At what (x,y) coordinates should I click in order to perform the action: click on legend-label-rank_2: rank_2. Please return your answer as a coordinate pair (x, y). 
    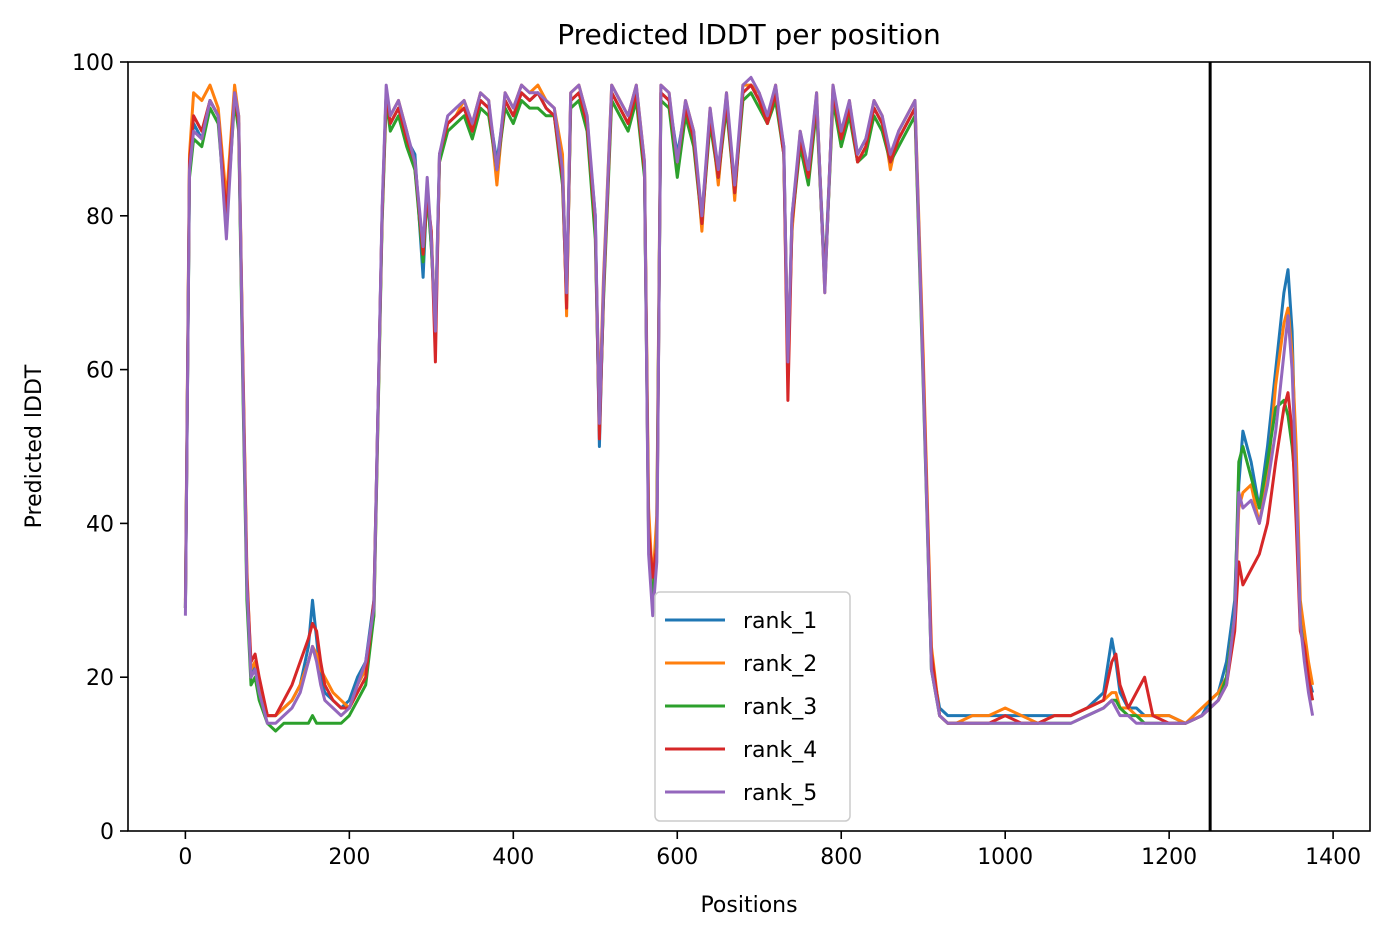
    Looking at the image, I should click on (780, 664).